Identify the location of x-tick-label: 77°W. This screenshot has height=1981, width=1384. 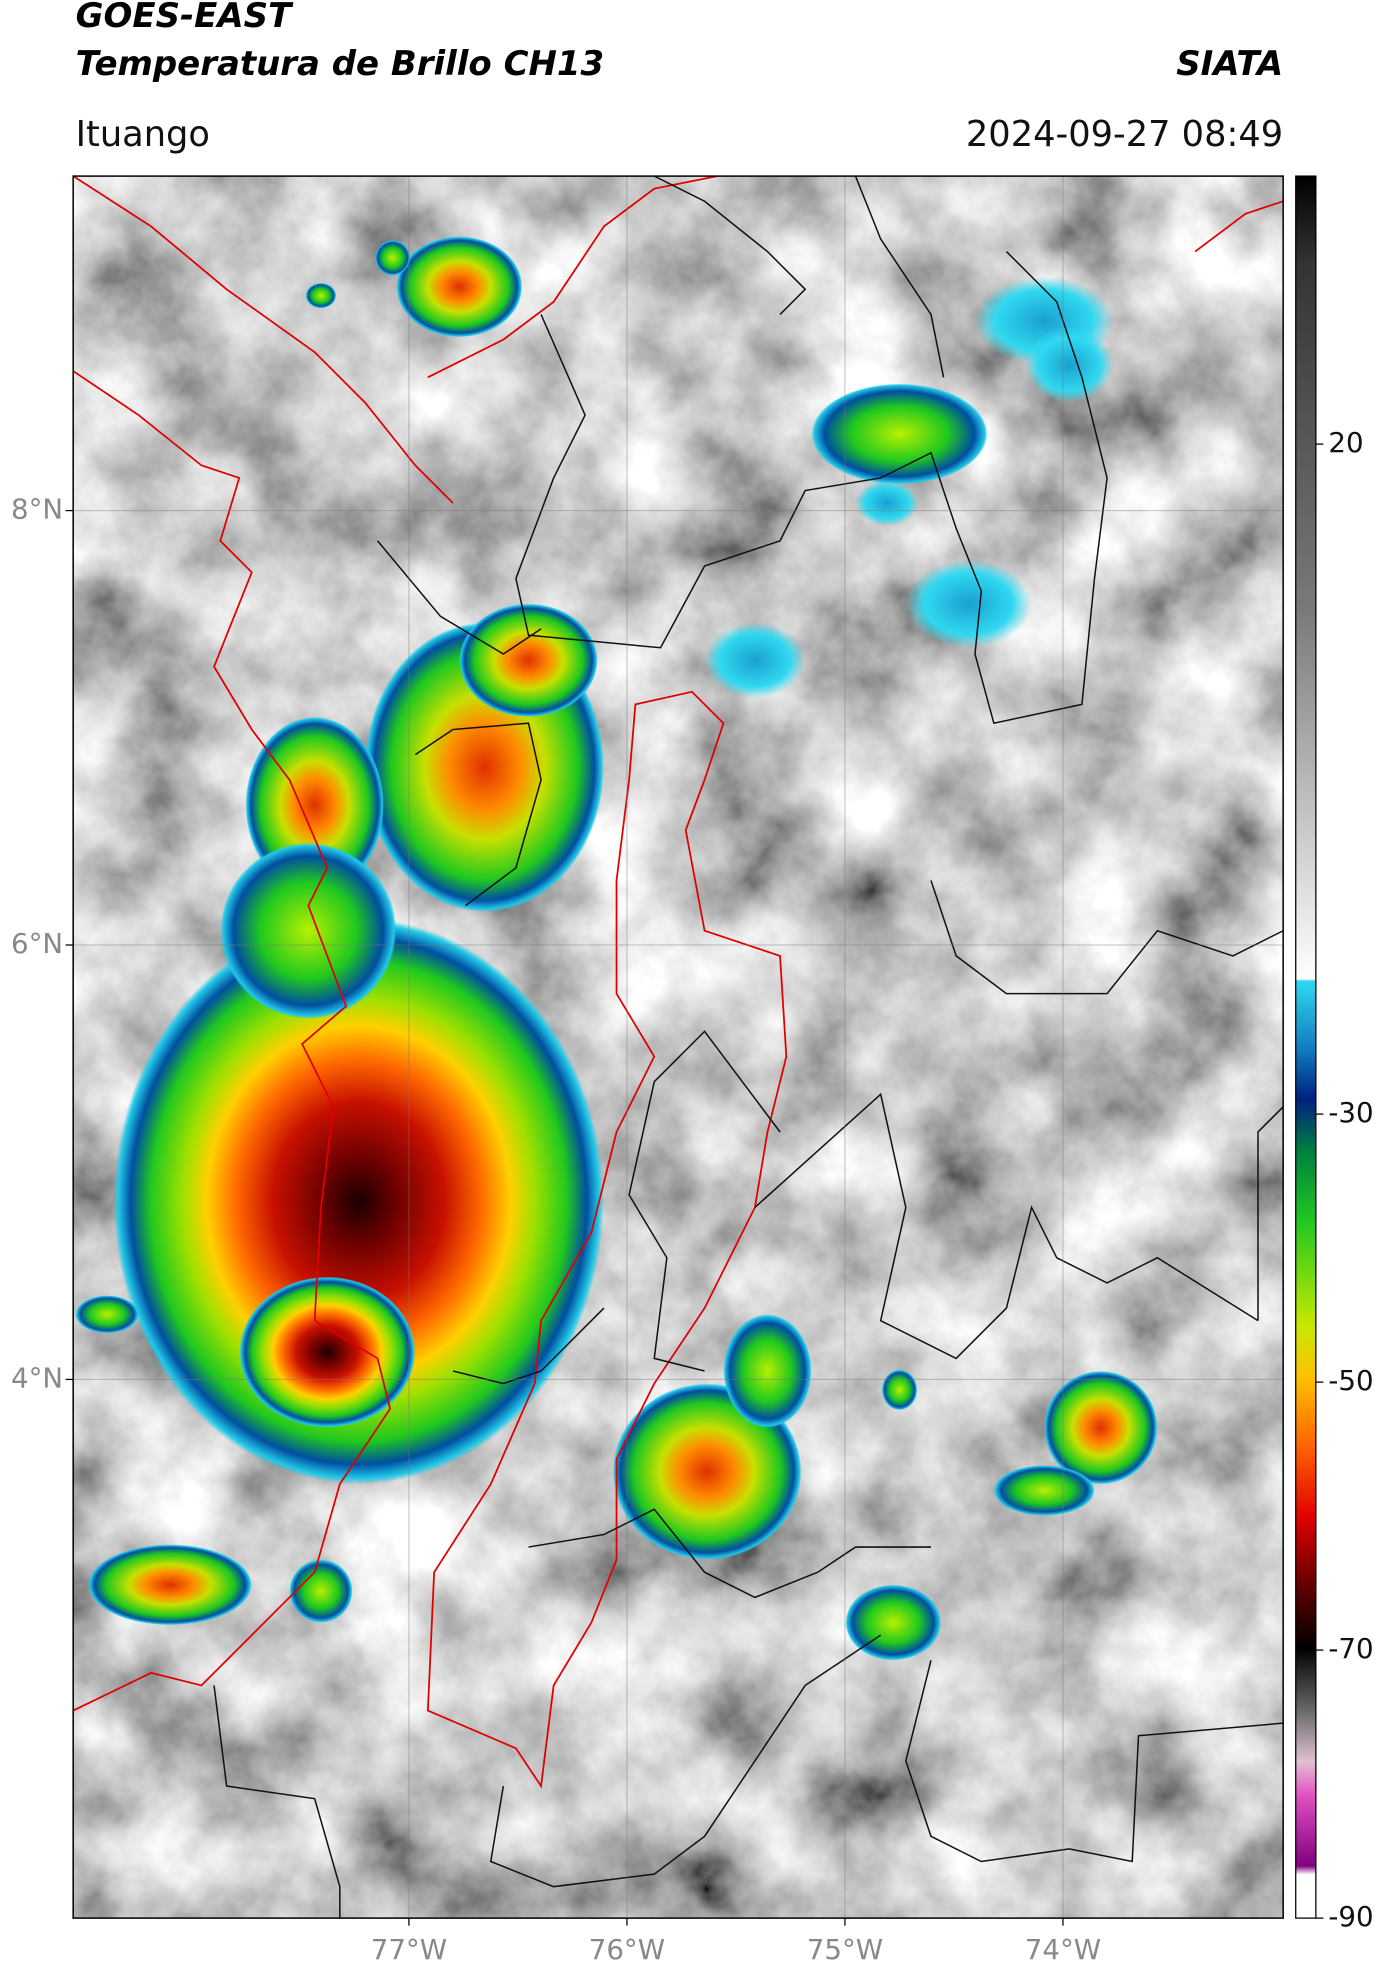
(409, 1949).